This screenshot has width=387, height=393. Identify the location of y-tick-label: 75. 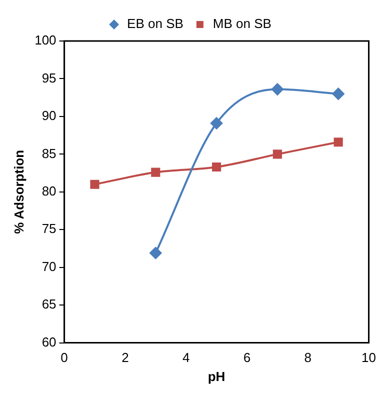
(49, 228).